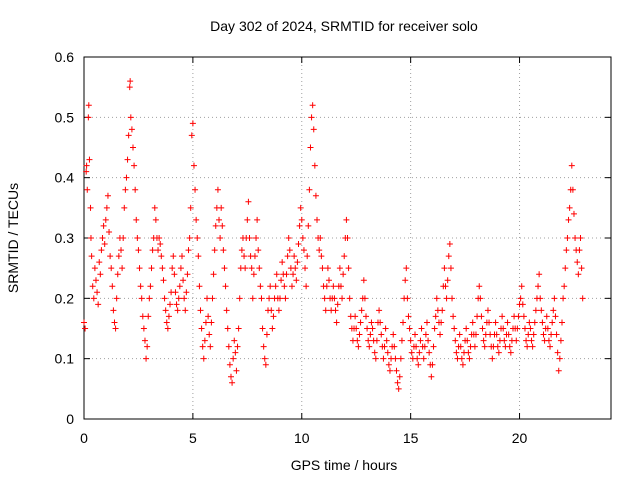  Describe the element at coordinates (65, 298) in the screenshot. I see `y-tick-label: 0.2` at that location.